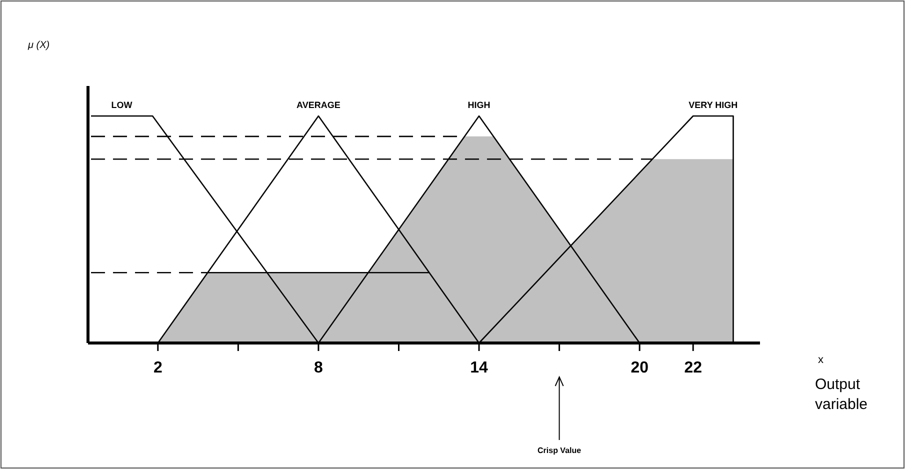 The image size is (905, 469). What do you see at coordinates (157, 367) in the screenshot?
I see `x-tick-label: 2` at bounding box center [157, 367].